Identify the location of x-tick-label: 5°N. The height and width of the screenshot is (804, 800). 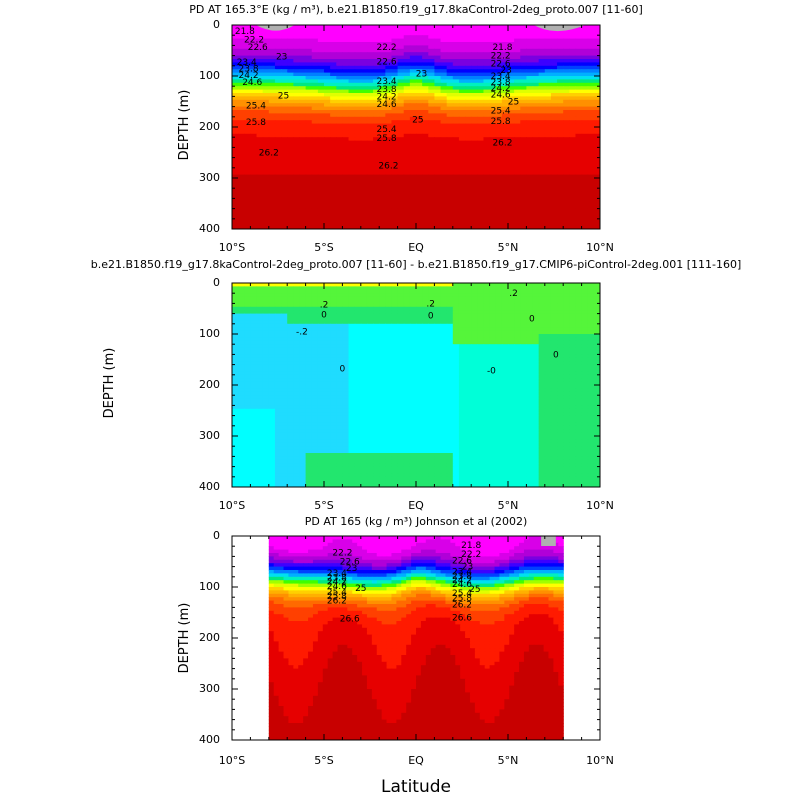
(508, 247).